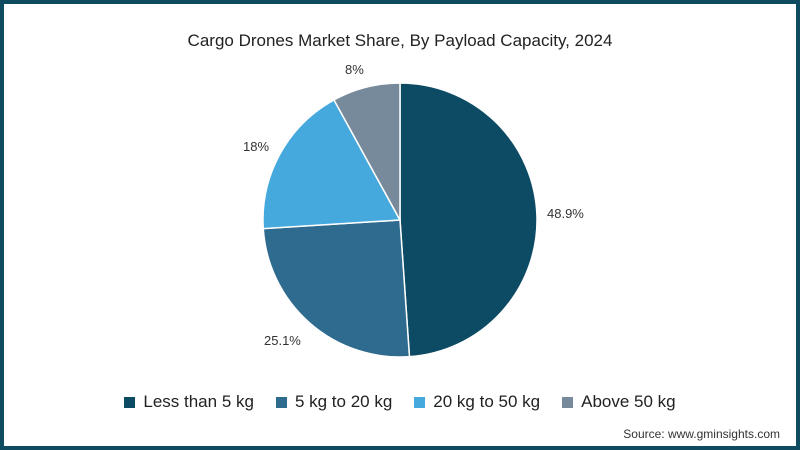 This screenshot has width=800, height=450. What do you see at coordinates (343, 401) in the screenshot?
I see `legend-label: 5 kg to 20 kg` at bounding box center [343, 401].